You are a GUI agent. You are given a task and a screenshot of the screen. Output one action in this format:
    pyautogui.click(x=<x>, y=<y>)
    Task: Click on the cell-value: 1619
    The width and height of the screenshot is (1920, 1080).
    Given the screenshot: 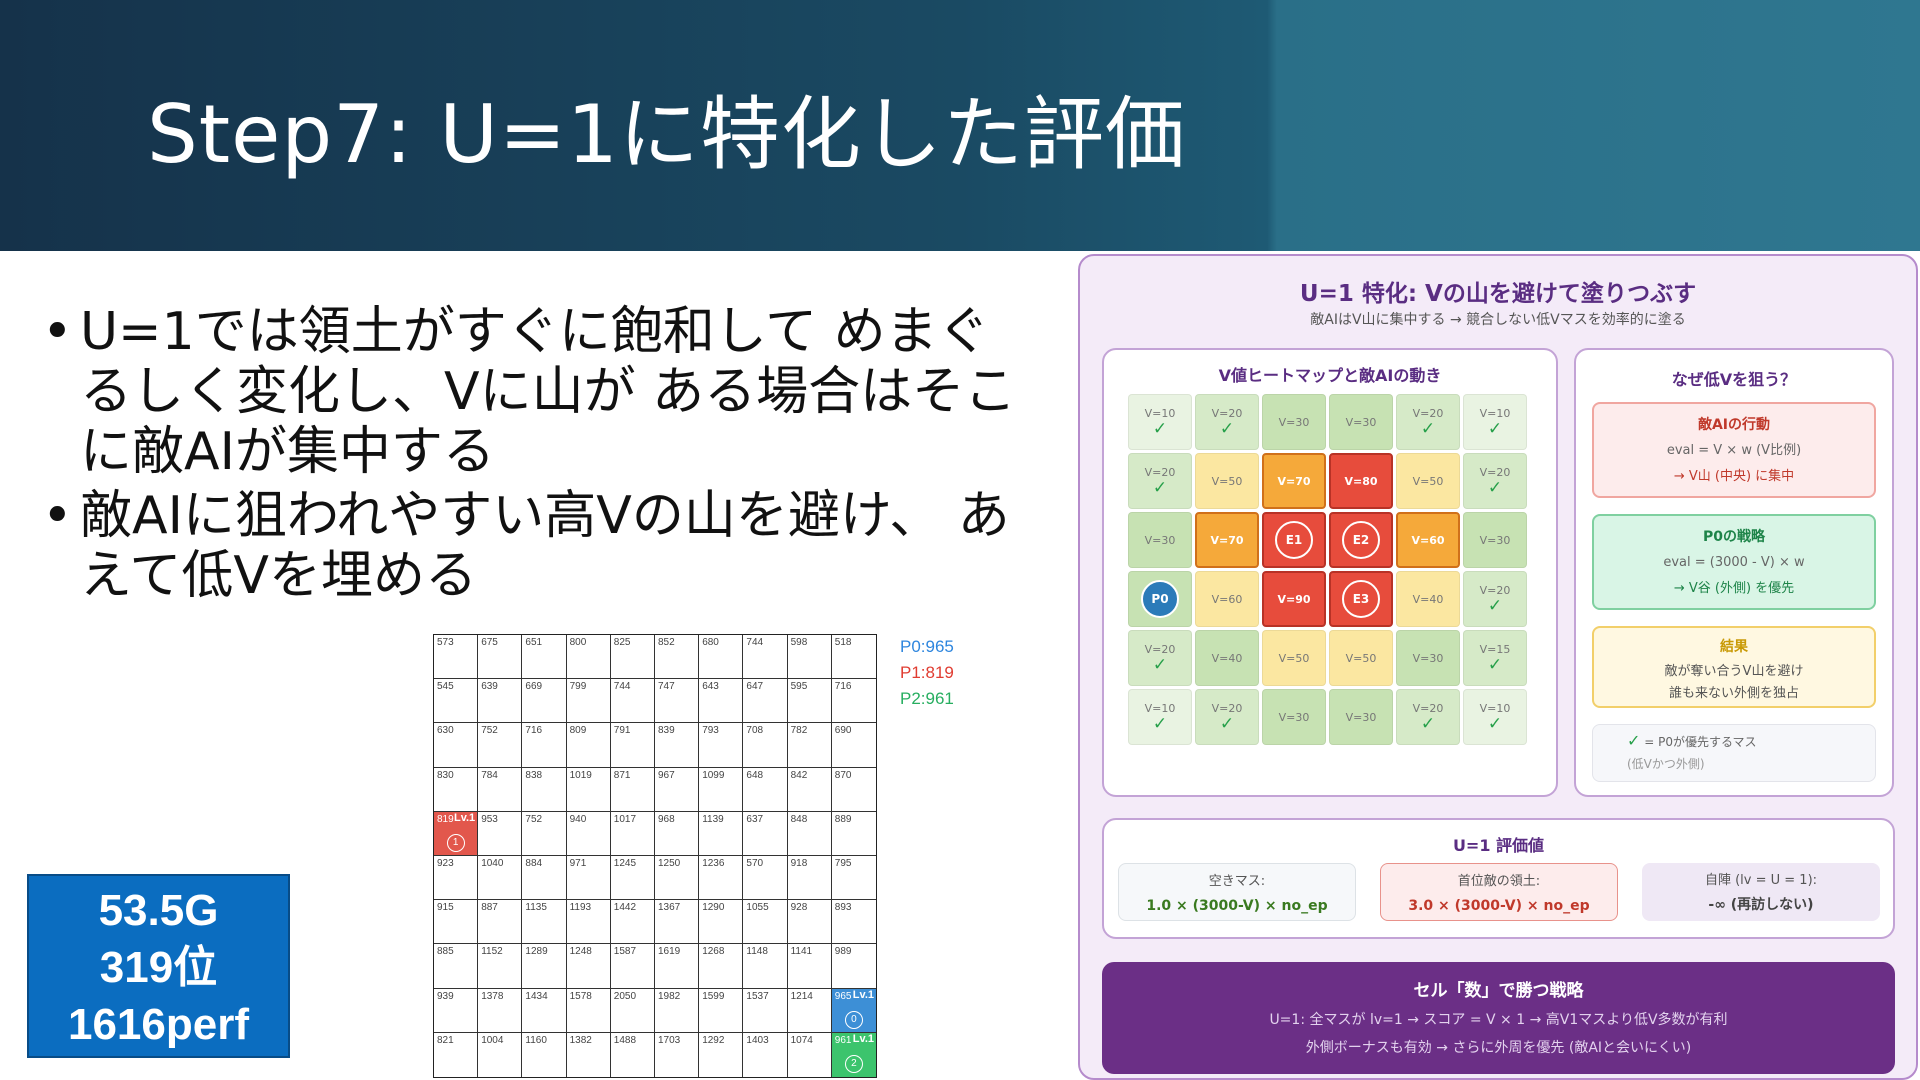 What is the action you would take?
    pyautogui.click(x=669, y=952)
    